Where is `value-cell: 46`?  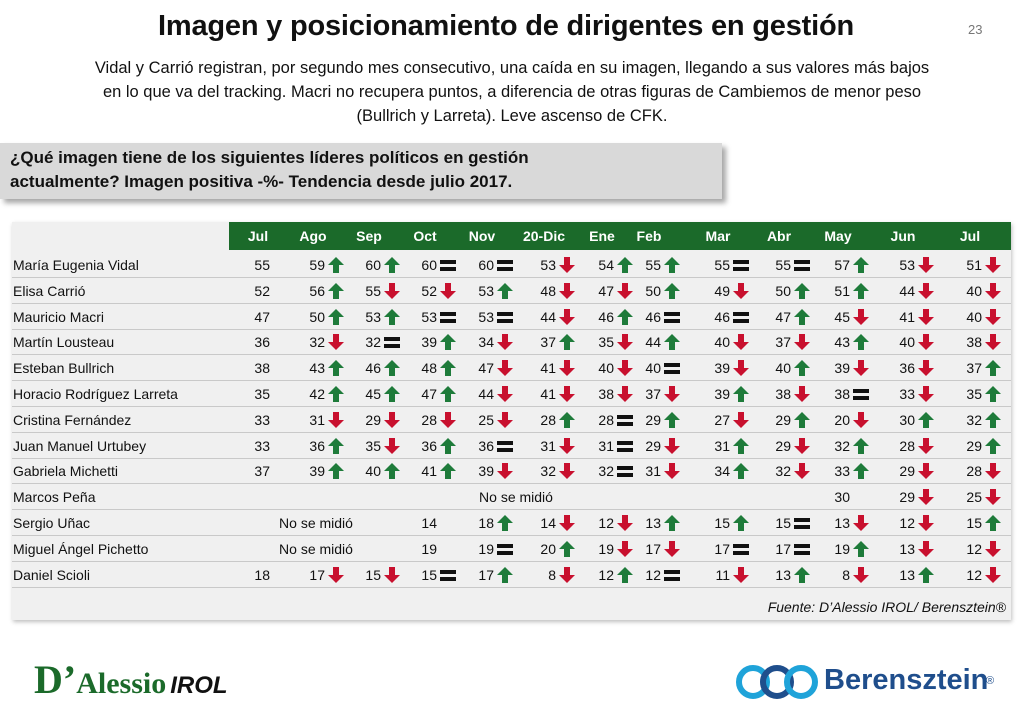
value-cell: 46 is located at coordinates (373, 368).